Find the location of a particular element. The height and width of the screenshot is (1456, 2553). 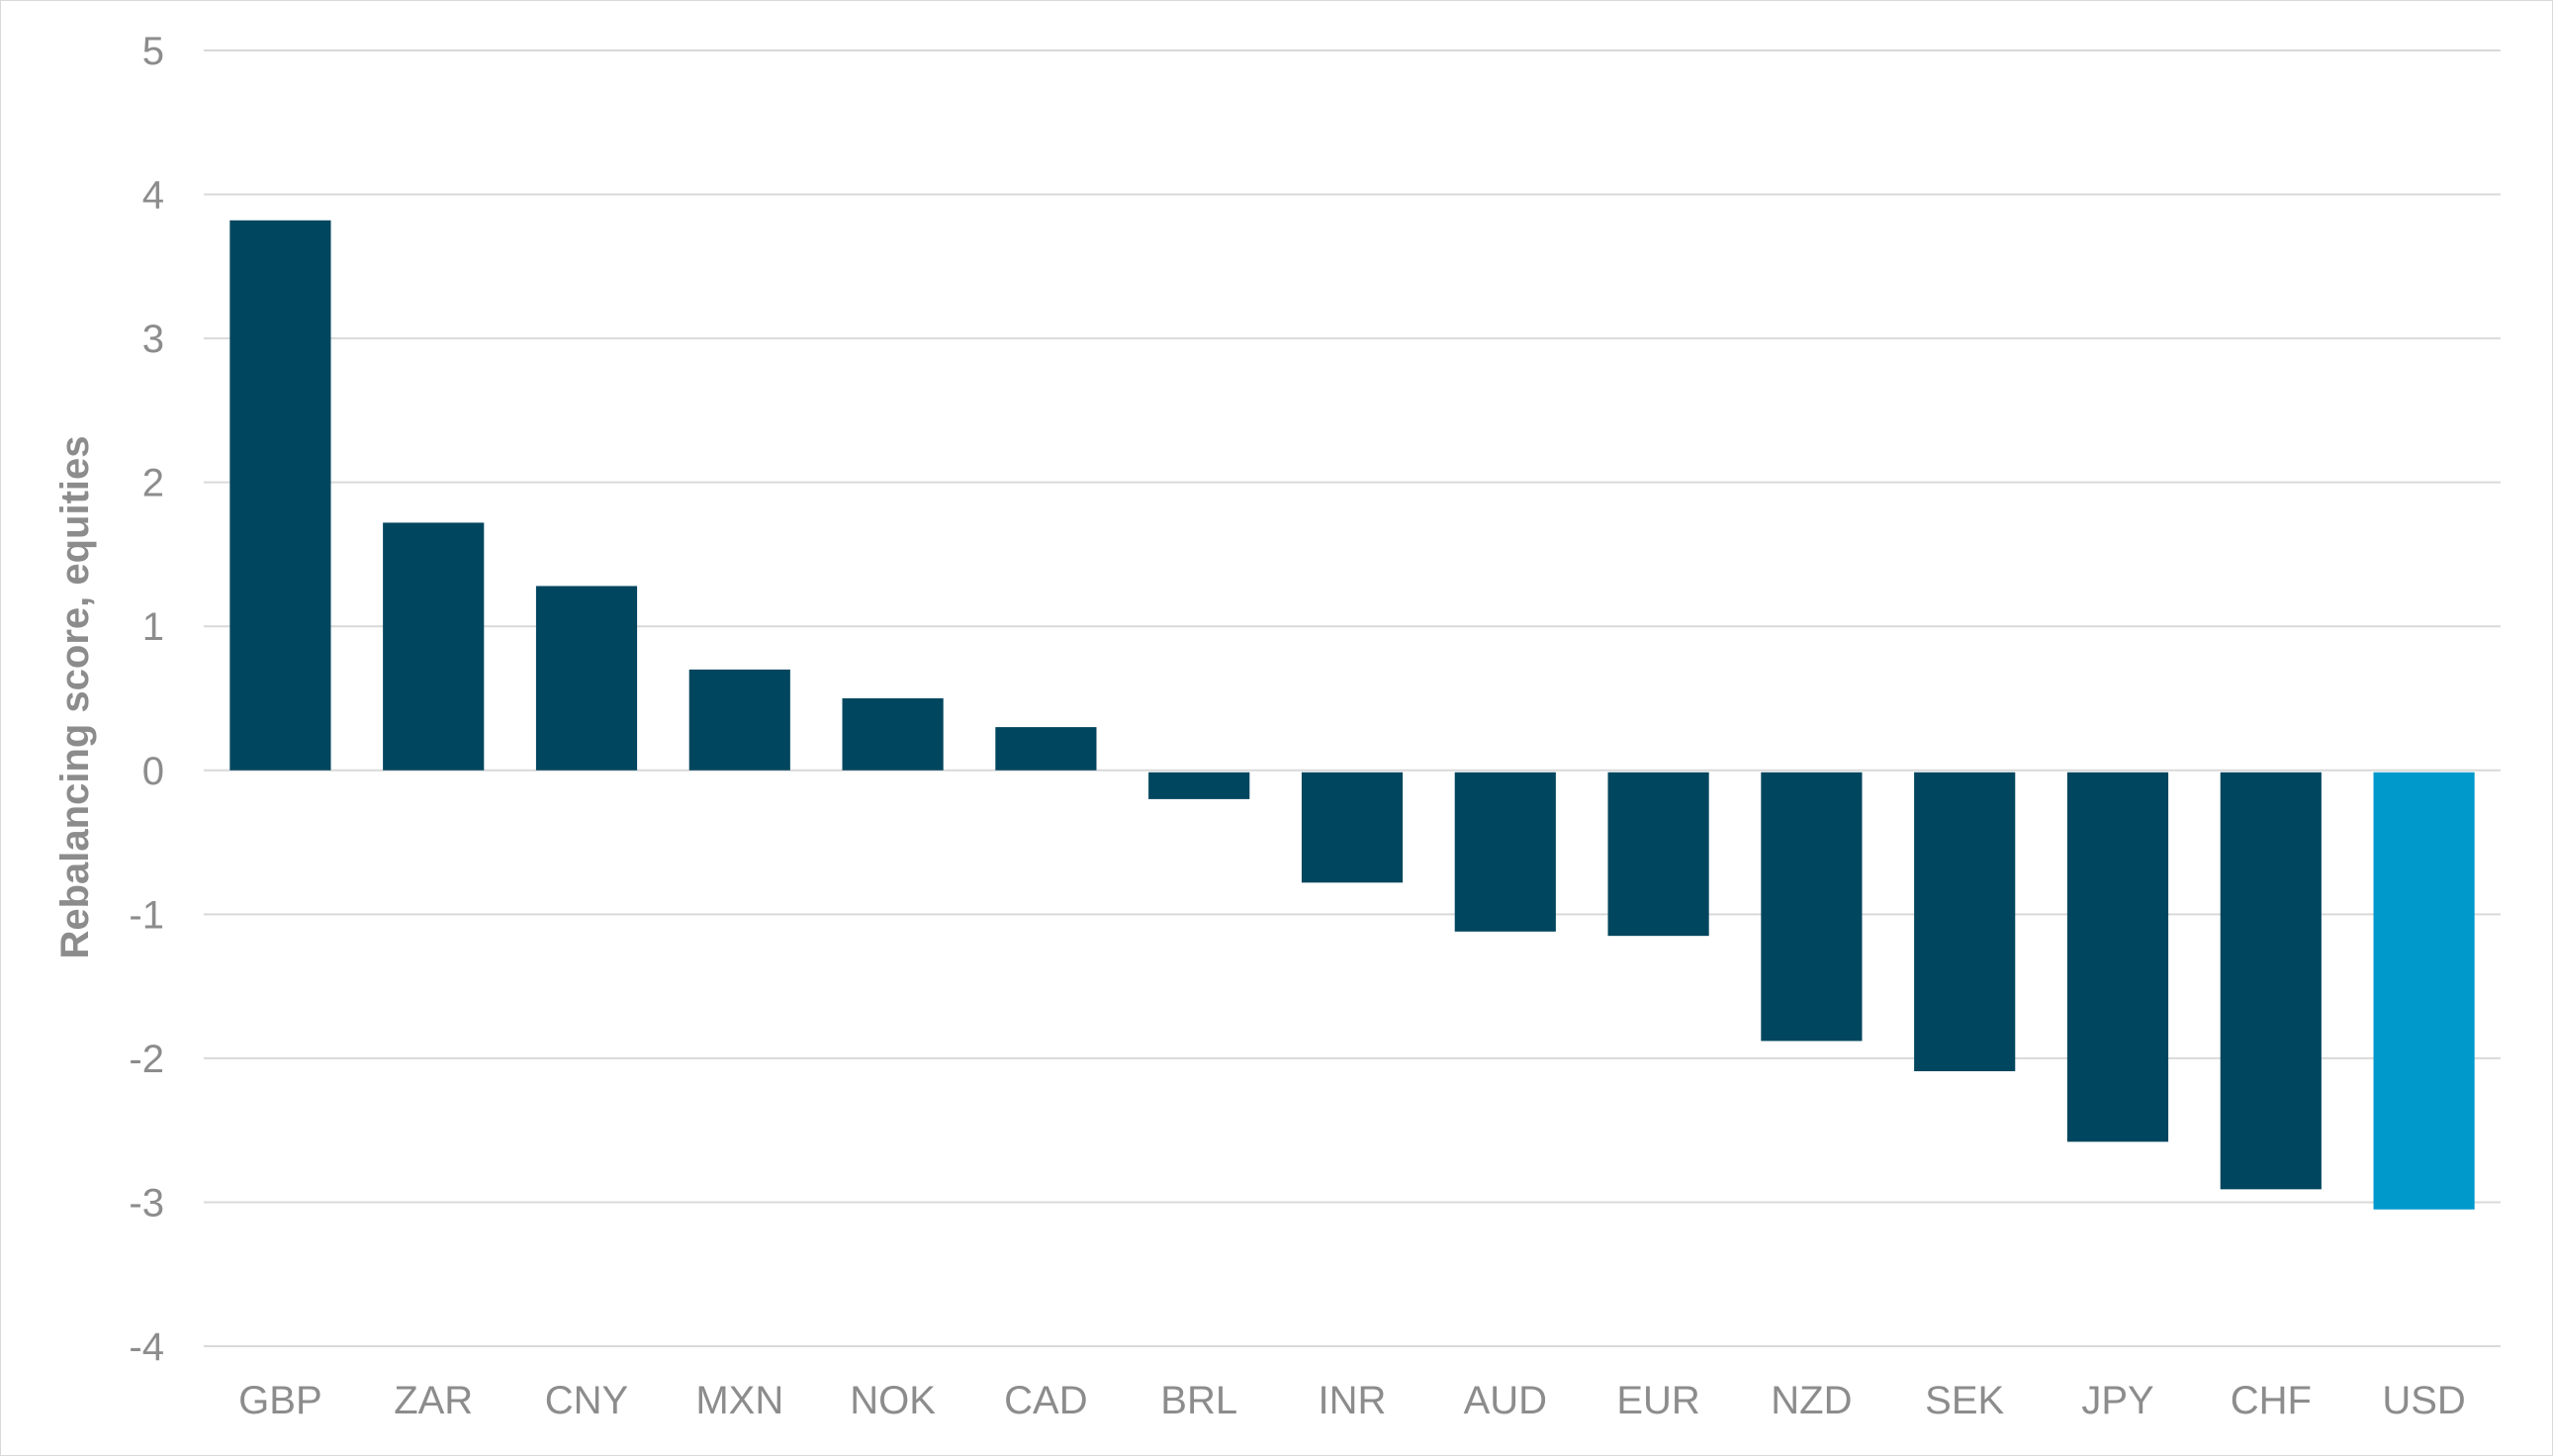

bar-cad is located at coordinates (1046, 749).